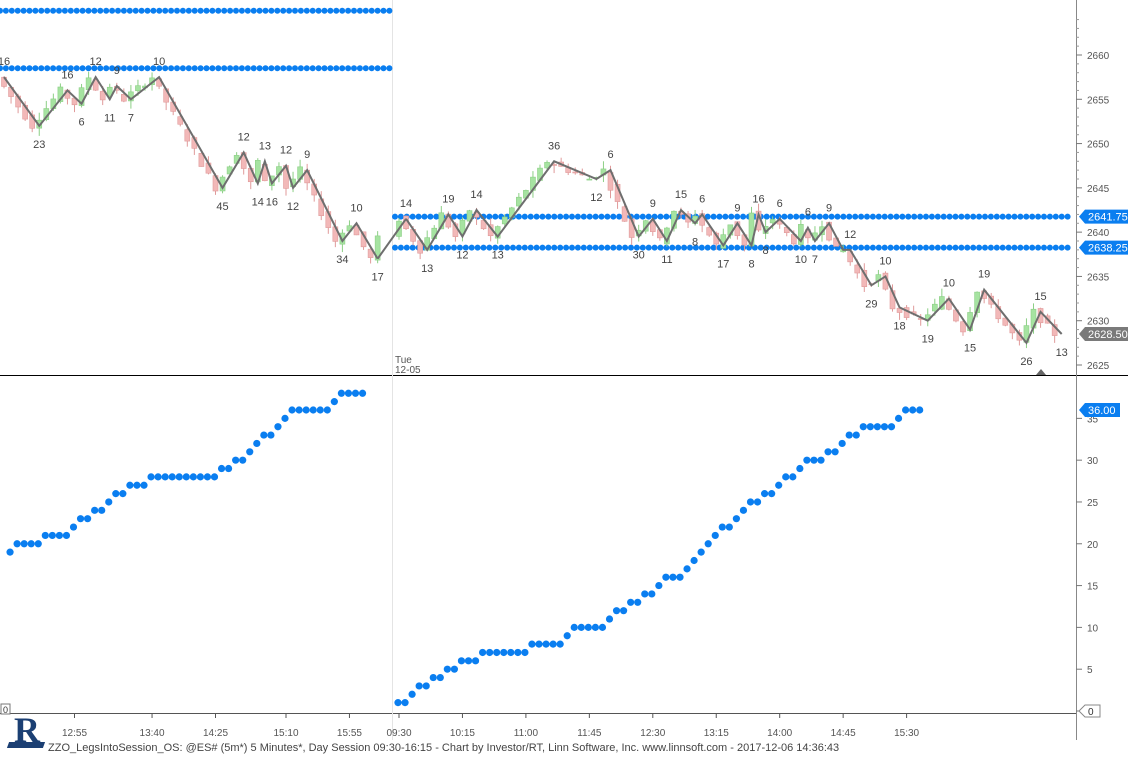 The image size is (1128, 762). Describe the element at coordinates (408, 370) in the screenshot. I see `session-date-label: 12-05` at that location.